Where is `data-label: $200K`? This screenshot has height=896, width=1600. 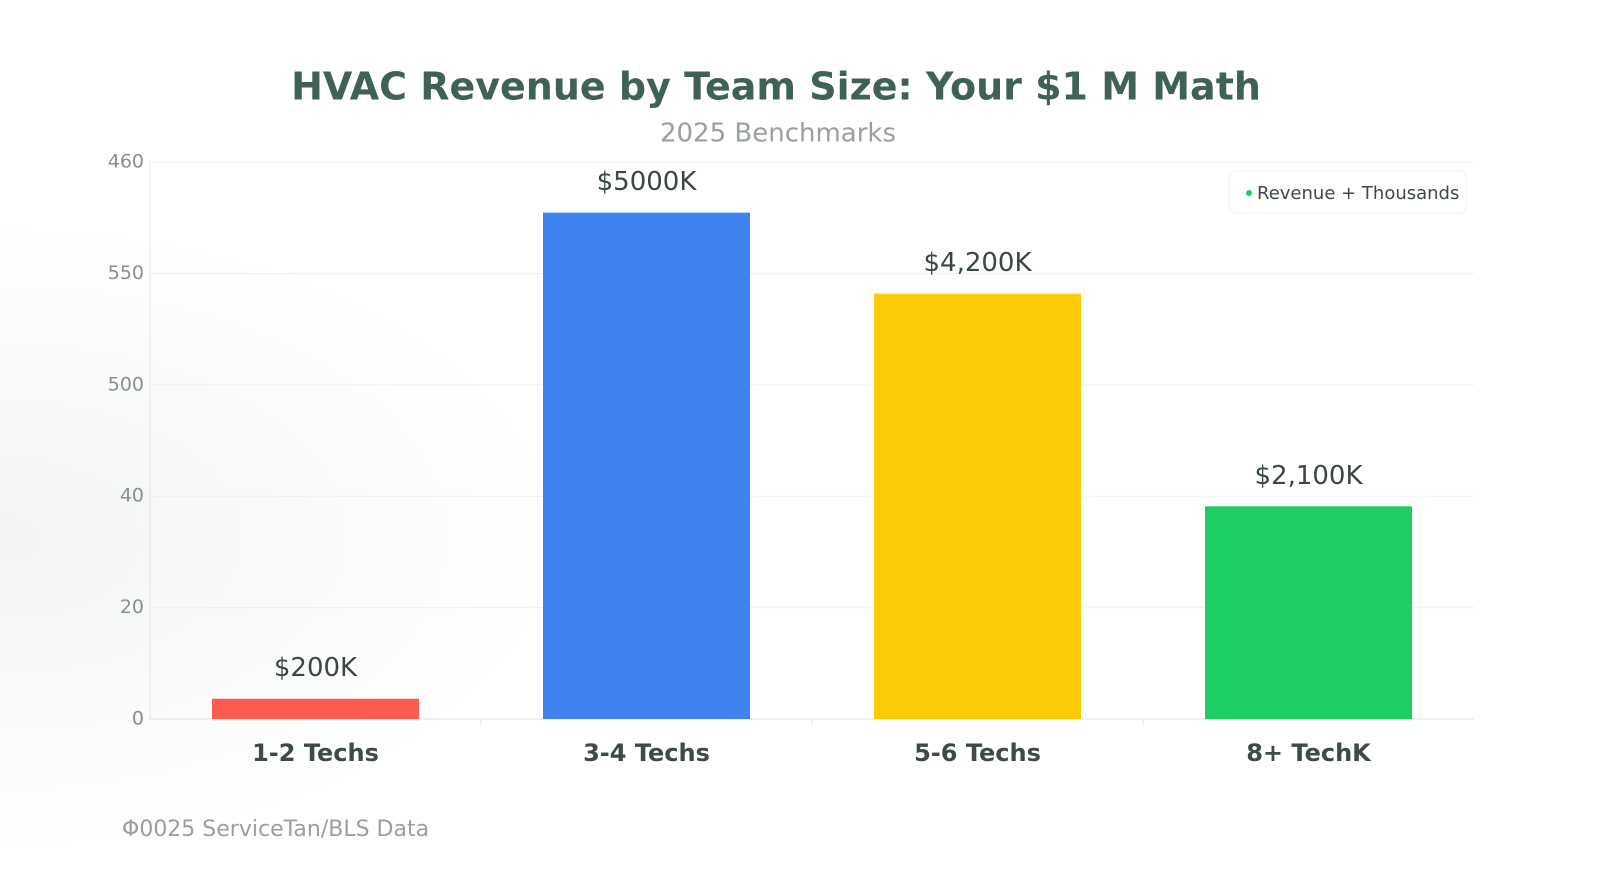
data-label: $200K is located at coordinates (316, 668).